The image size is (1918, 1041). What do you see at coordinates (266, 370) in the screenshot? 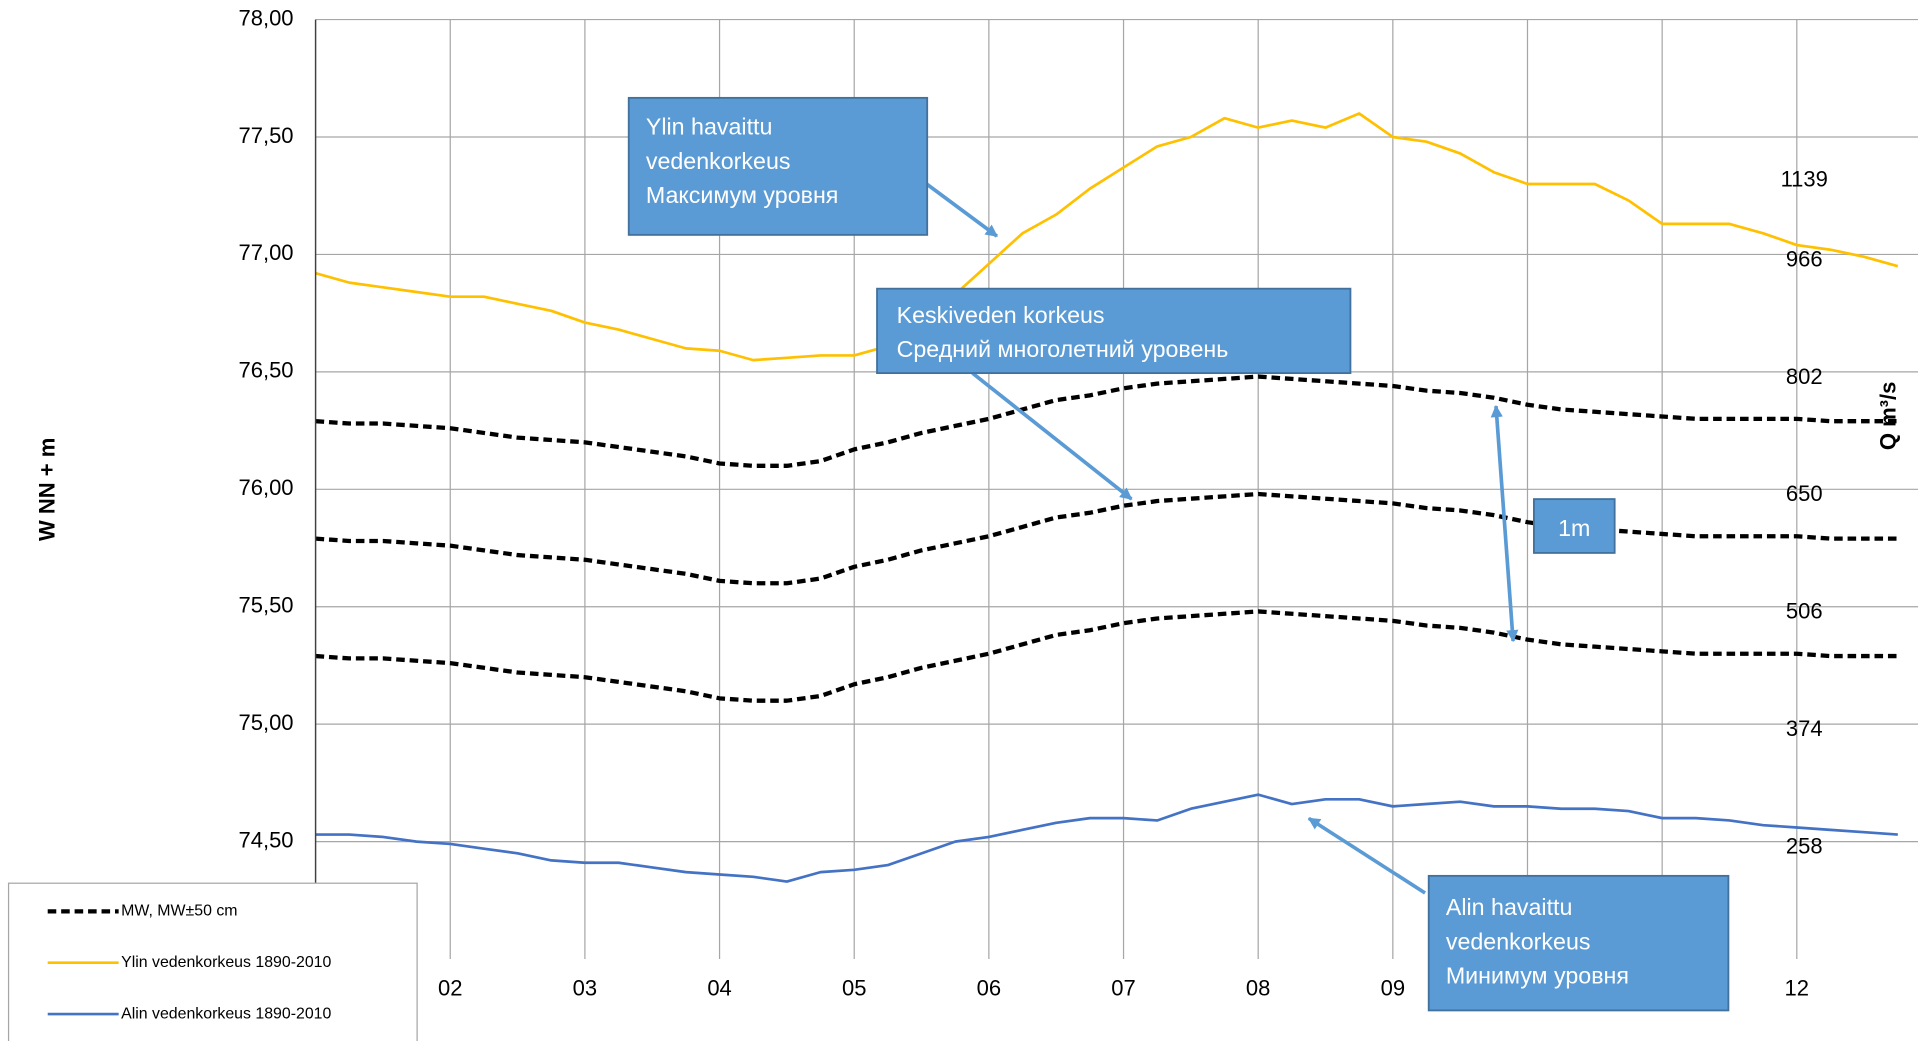
I see `y-tick-label: 76,50` at bounding box center [266, 370].